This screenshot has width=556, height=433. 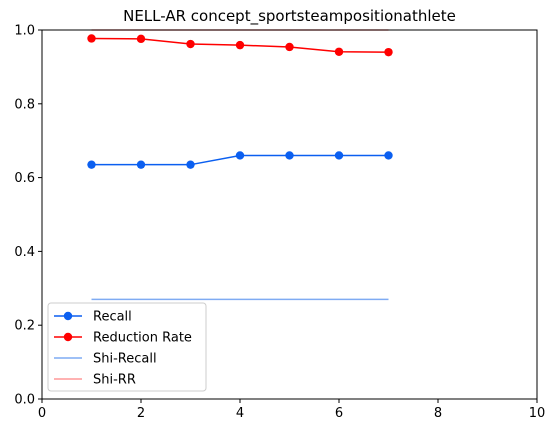 What do you see at coordinates (24, 104) in the screenshot?
I see `y-tick-label: 0.8` at bounding box center [24, 104].